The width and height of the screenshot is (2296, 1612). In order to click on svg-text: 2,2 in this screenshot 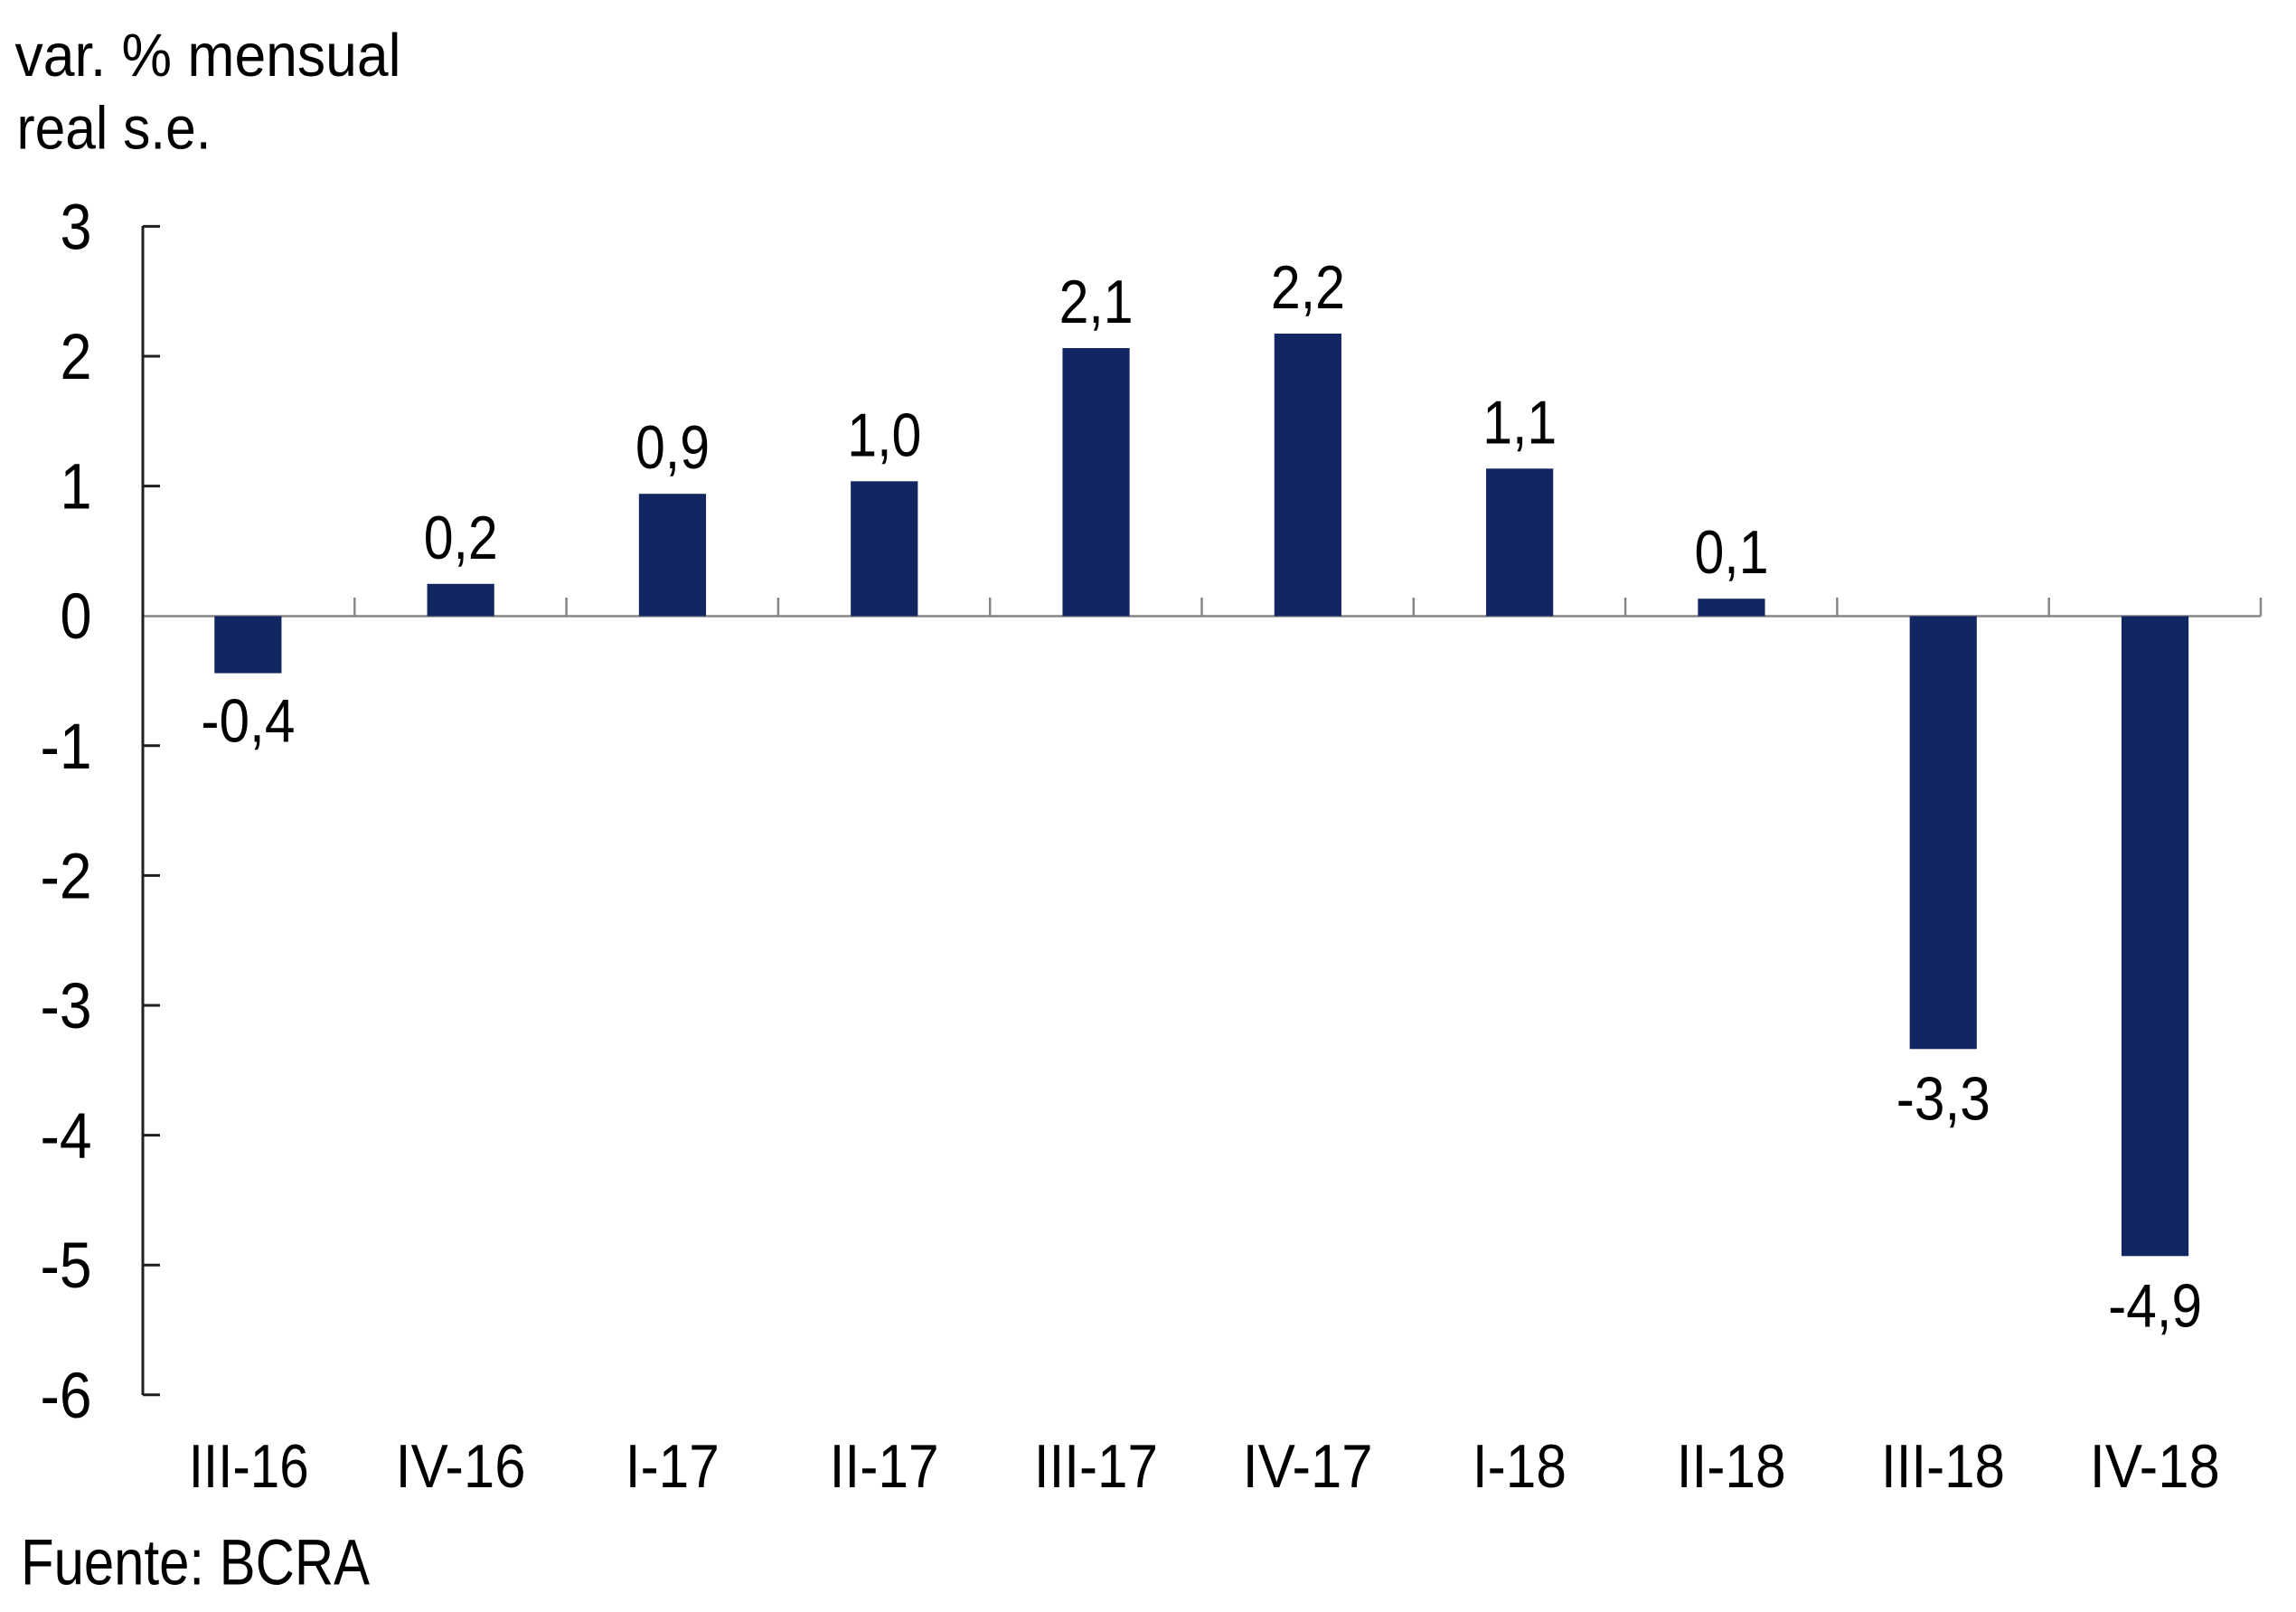, I will do `click(1308, 287)`.